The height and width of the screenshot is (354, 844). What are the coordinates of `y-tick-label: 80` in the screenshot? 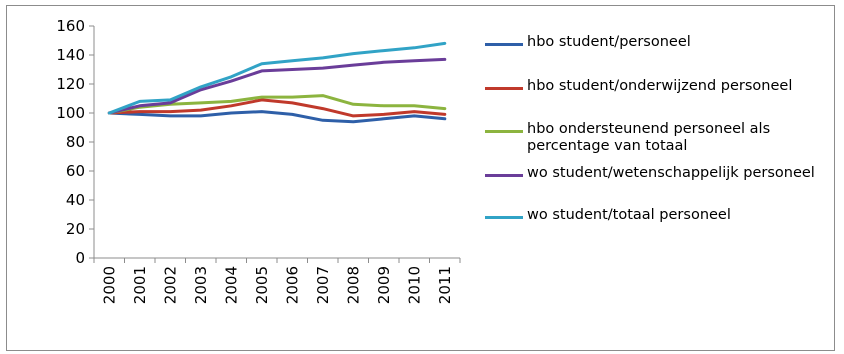 It's located at (75, 142).